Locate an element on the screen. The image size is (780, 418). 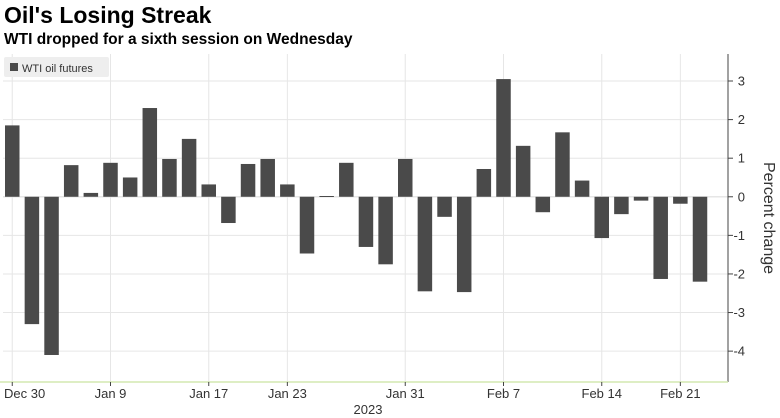
x-tick-label: Feb 14 is located at coordinates (602, 393).